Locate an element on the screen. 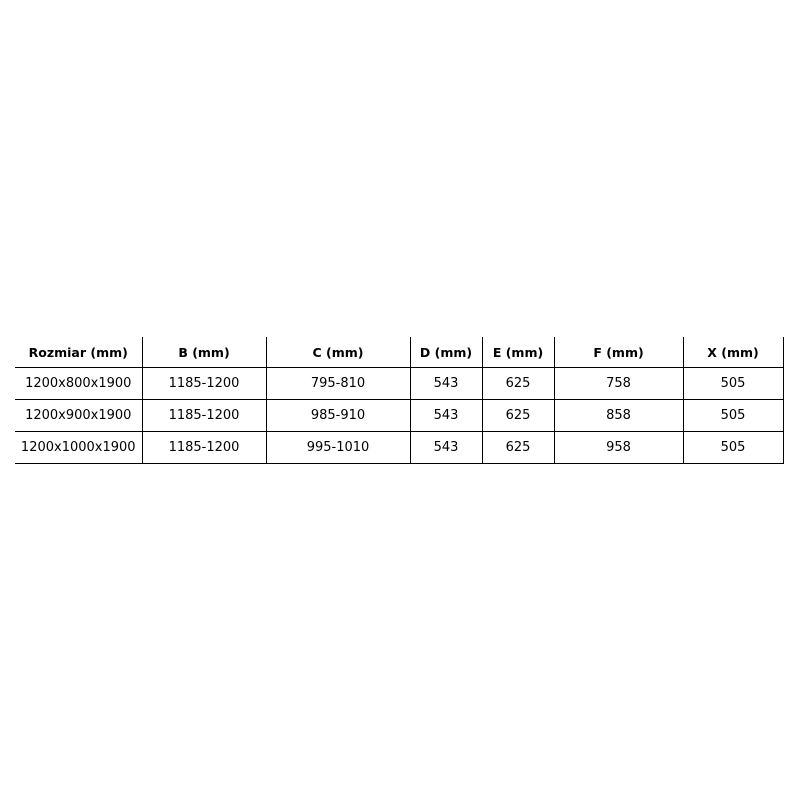  cell: 858 is located at coordinates (619, 415).